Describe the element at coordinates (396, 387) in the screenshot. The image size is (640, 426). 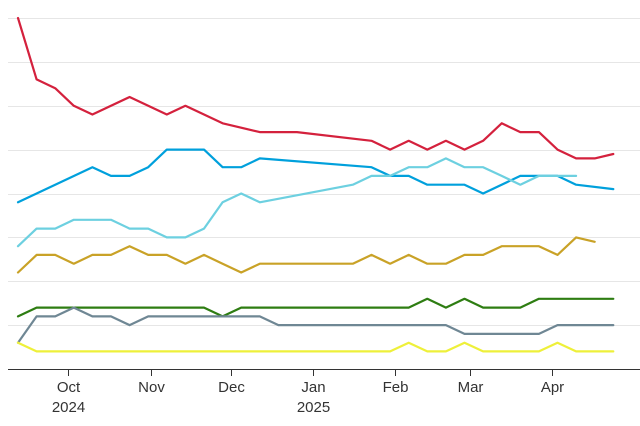
I see `x-tick-label: Feb` at that location.